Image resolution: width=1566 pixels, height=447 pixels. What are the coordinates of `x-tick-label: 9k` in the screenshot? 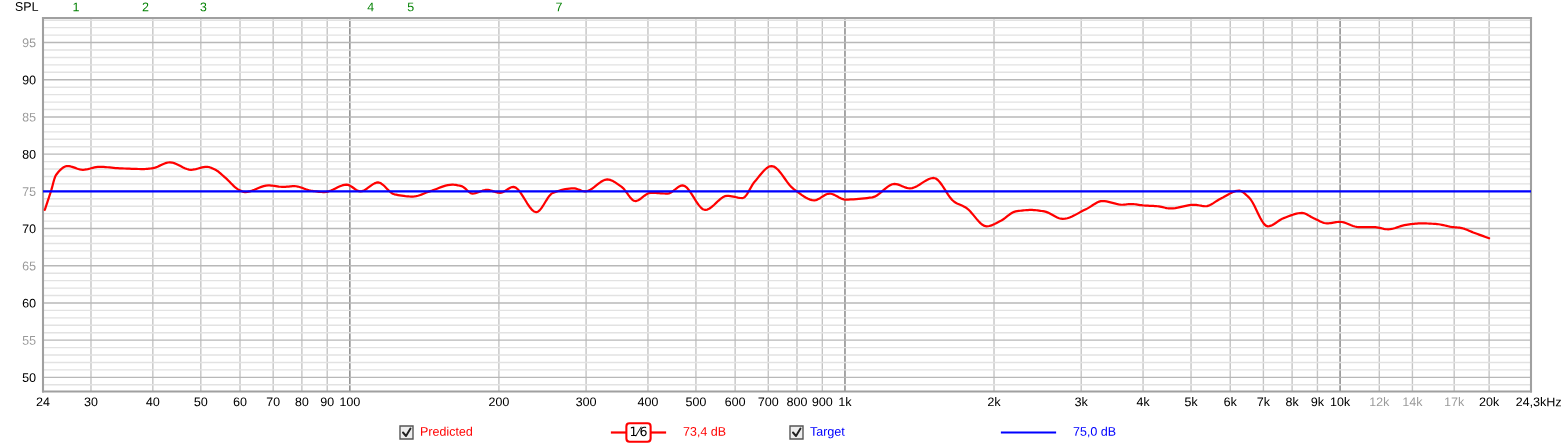 It's located at (1318, 402).